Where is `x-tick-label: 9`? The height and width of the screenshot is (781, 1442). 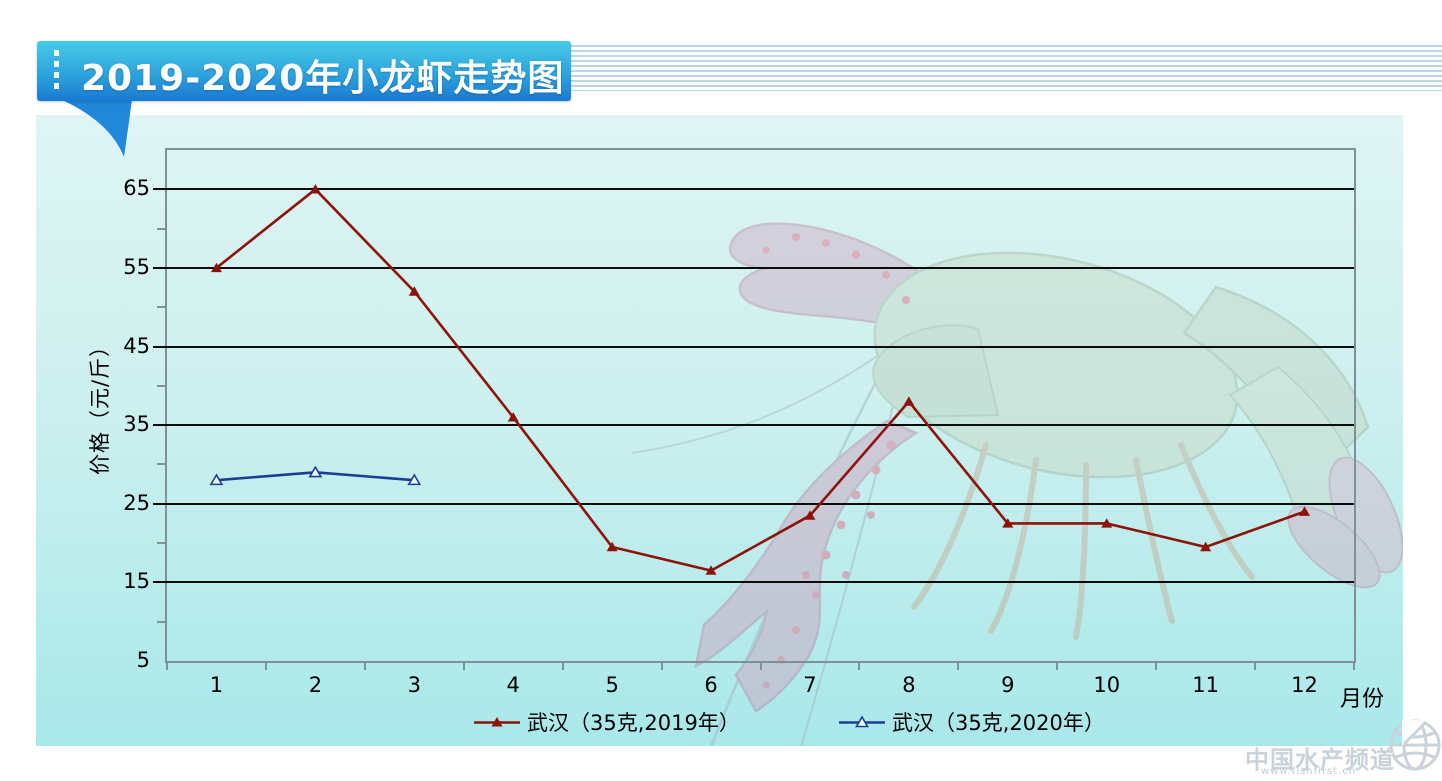
x-tick-label: 9 is located at coordinates (1008, 685).